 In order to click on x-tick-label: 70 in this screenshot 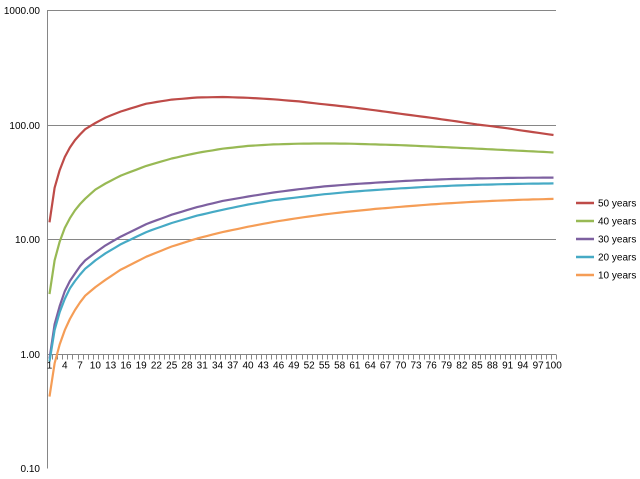, I will do `click(401, 366)`.